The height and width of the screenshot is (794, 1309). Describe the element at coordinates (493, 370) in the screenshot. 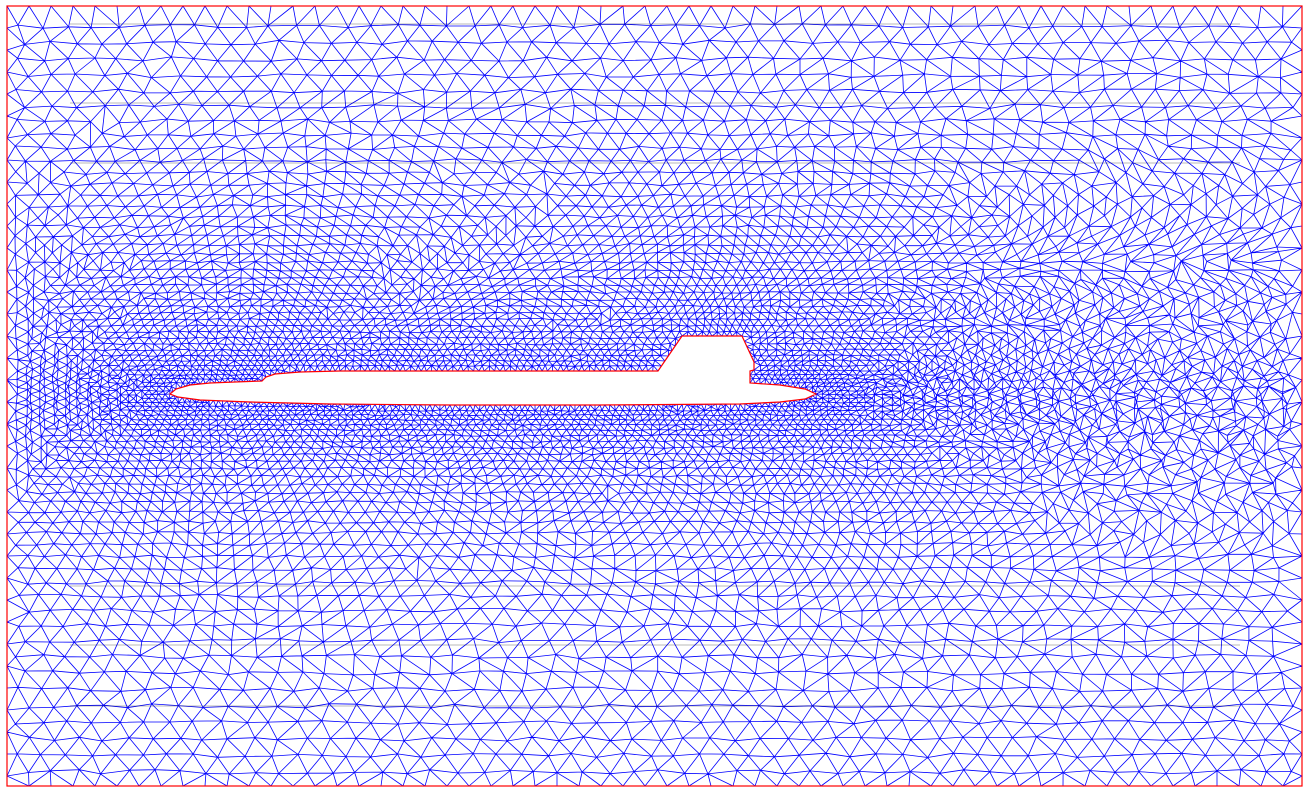

I see `hull-boundary` at that location.